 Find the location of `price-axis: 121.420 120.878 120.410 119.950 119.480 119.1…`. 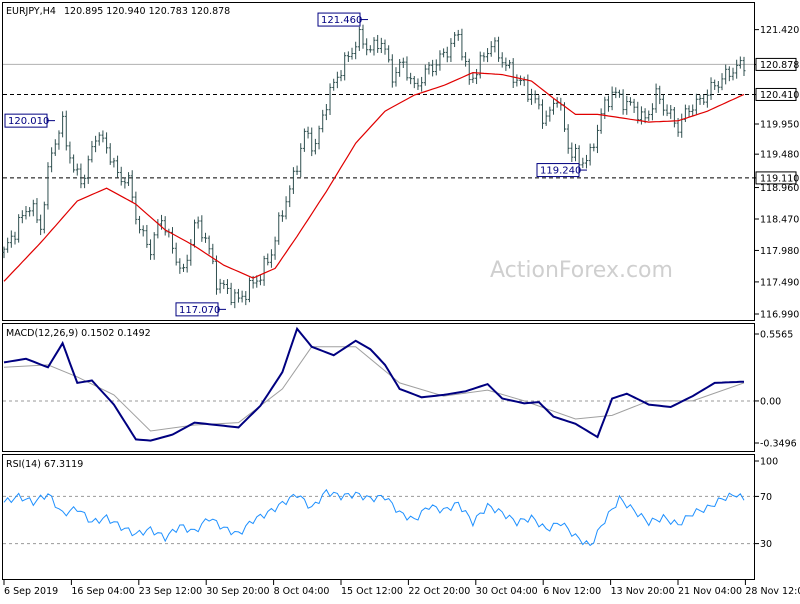

price-axis: 121.420 120.878 120.410 119.950 119.480 119.1… is located at coordinates (776, 173).